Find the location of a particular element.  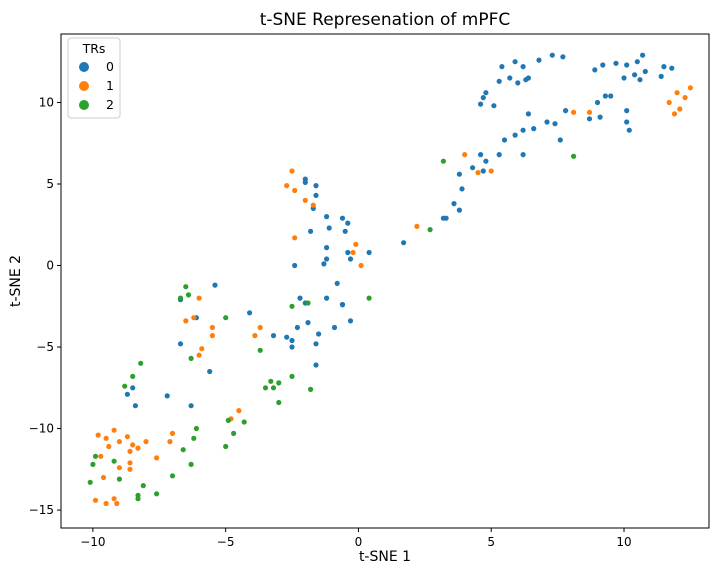

x-tick-label-3: 5 is located at coordinates (491, 542).